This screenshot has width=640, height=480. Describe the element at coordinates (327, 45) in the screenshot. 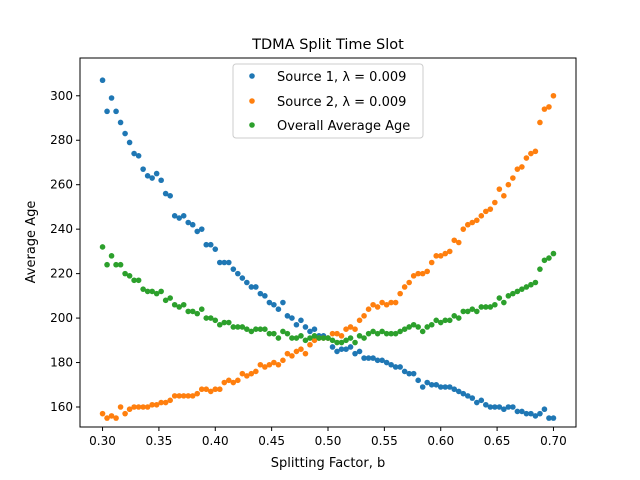

I see `chart-title: TDMA Split Time Slot` at that location.